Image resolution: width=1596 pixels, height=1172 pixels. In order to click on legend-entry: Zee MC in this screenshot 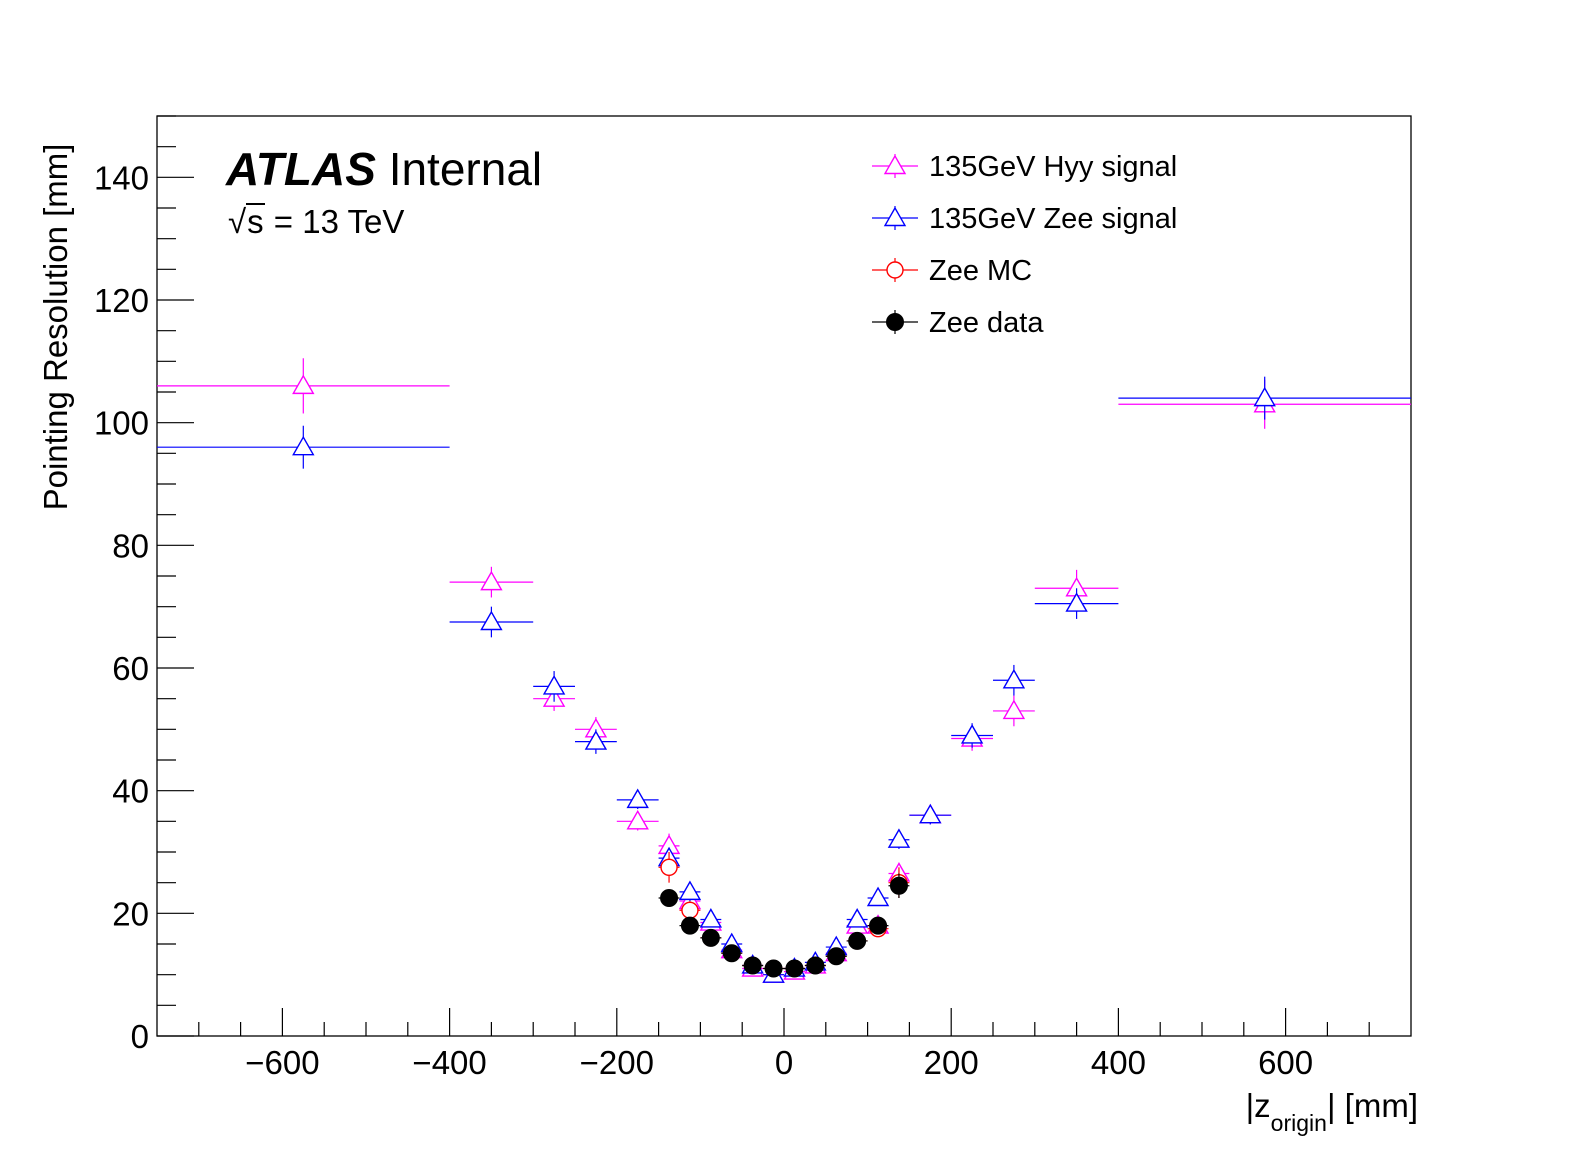, I will do `click(952, 271)`.